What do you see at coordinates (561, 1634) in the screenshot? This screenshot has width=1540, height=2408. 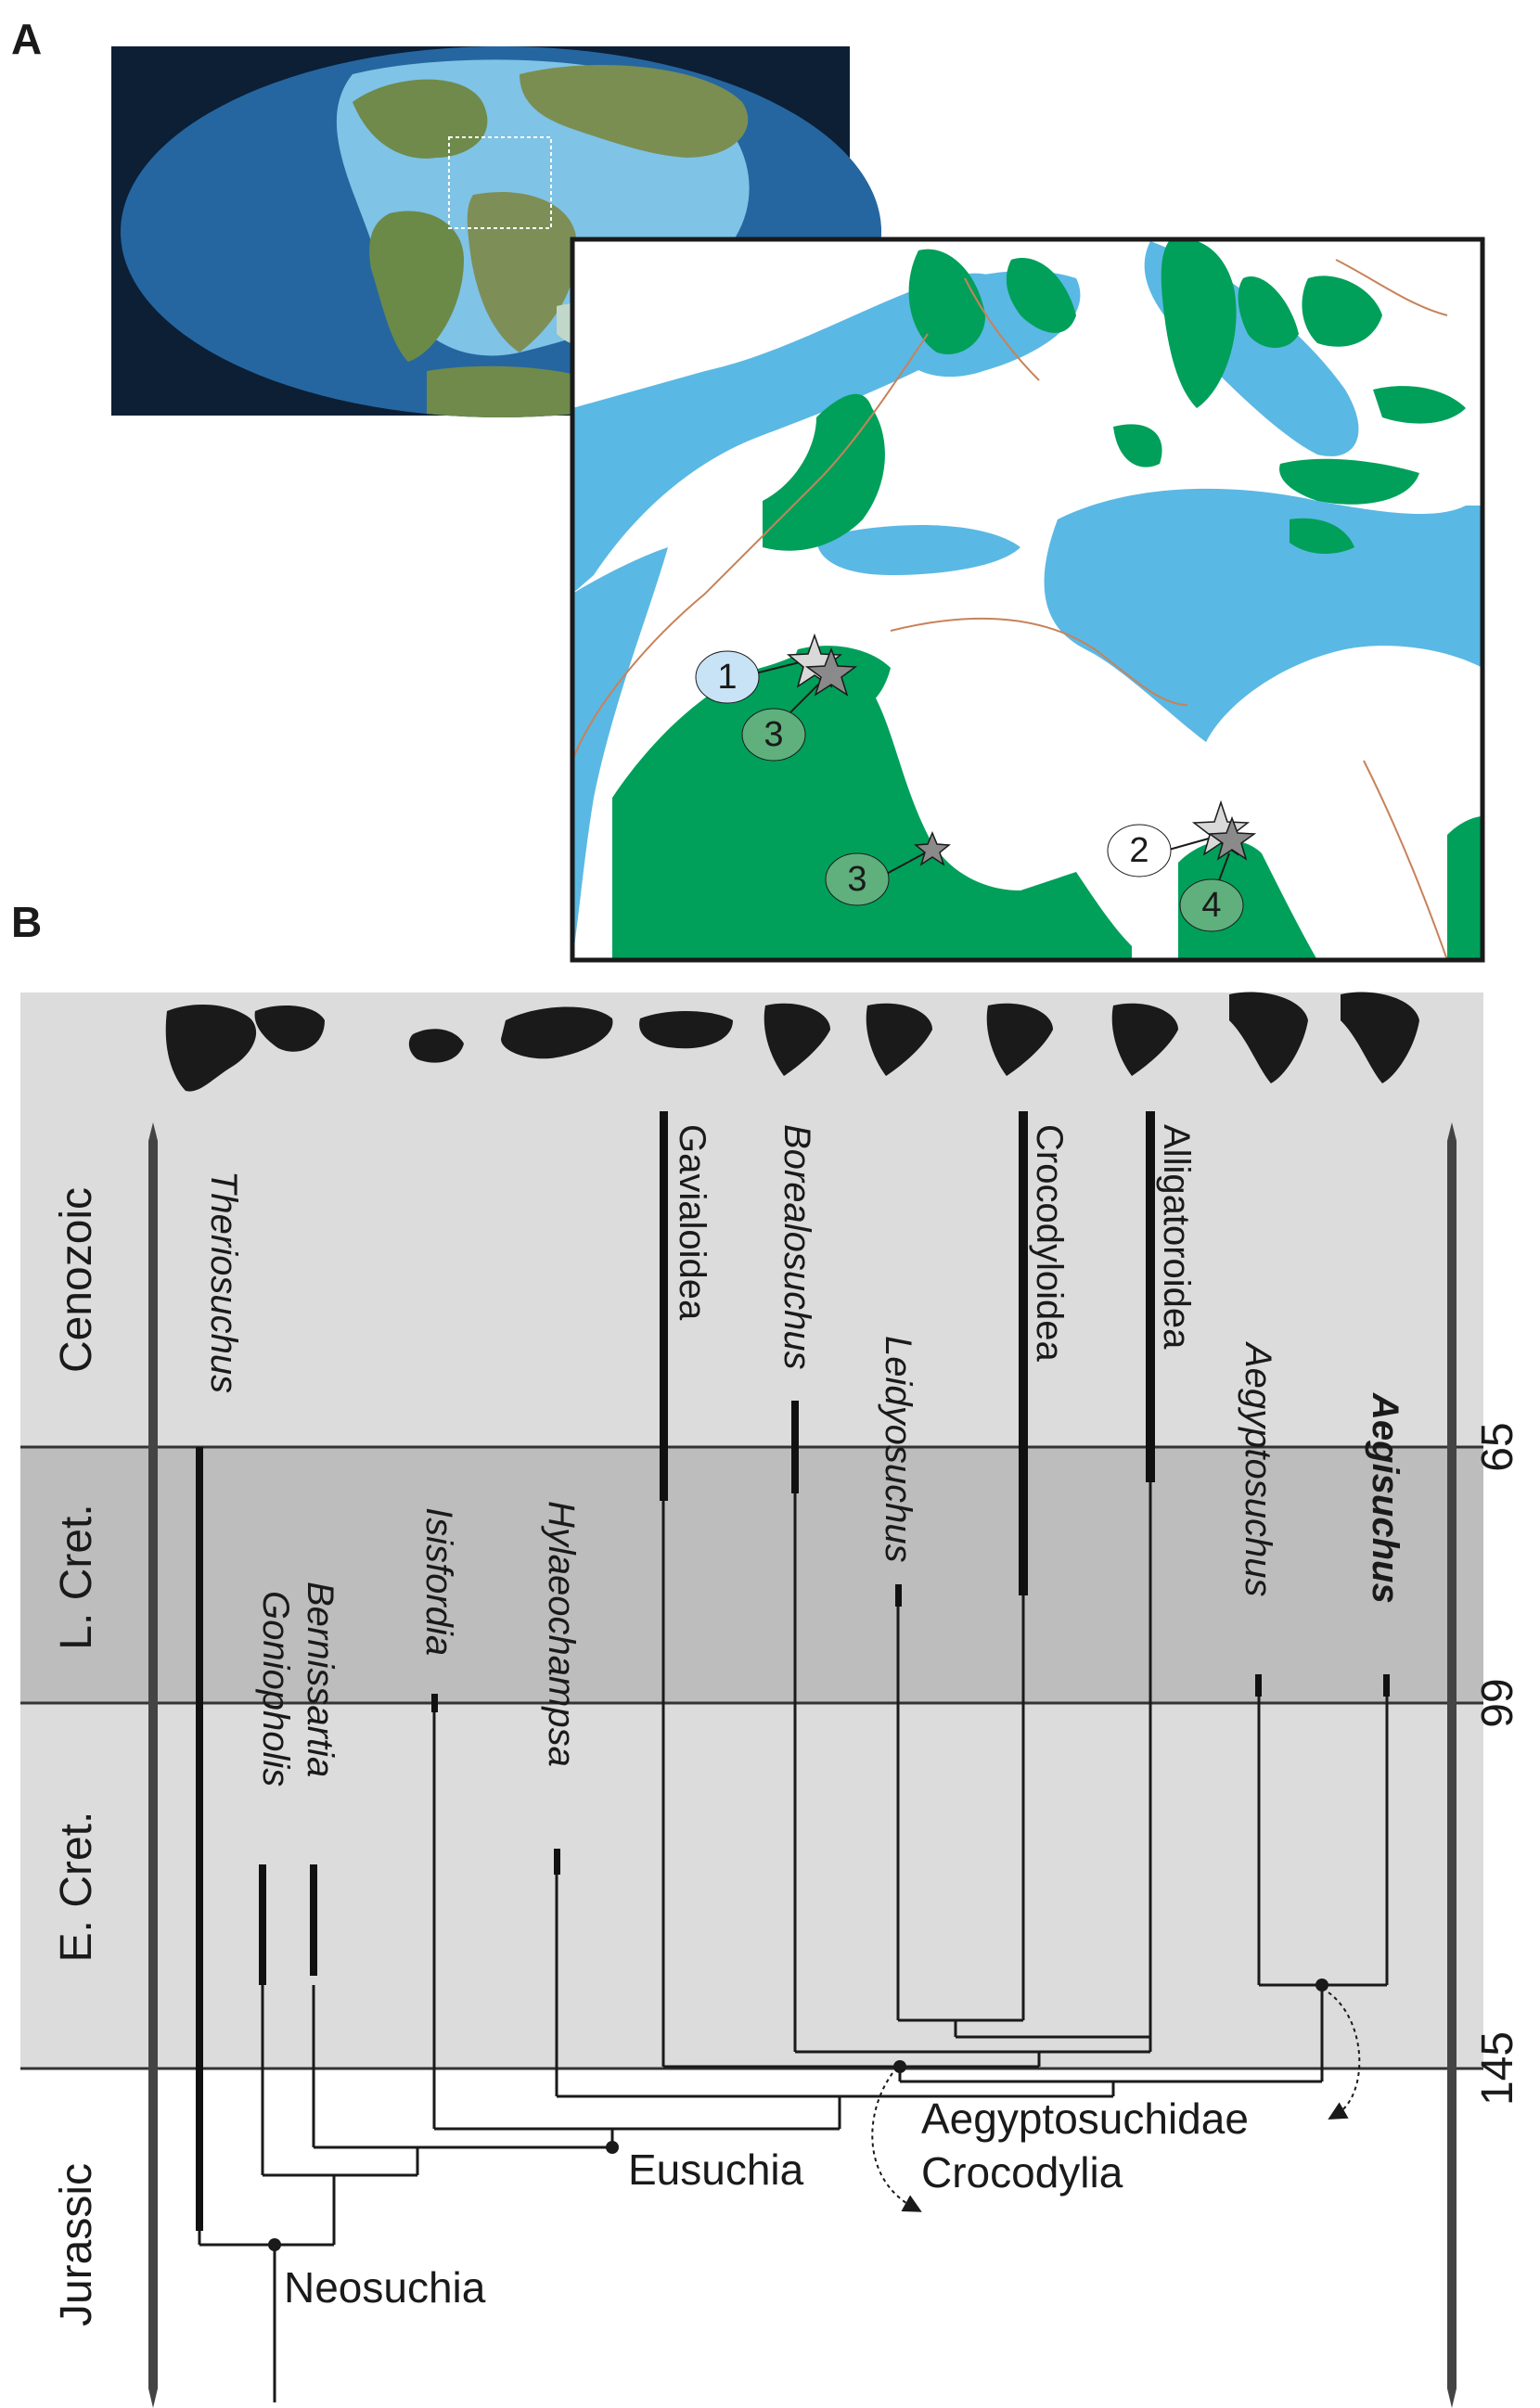 I see `taxon-hylaeochampsa: Hylaeochampsa` at bounding box center [561, 1634].